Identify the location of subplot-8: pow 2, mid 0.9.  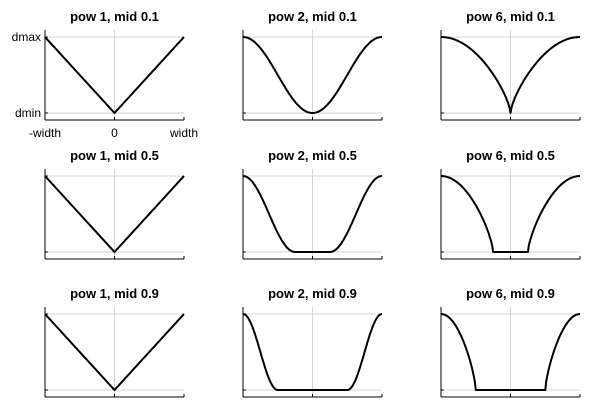
(312, 342).